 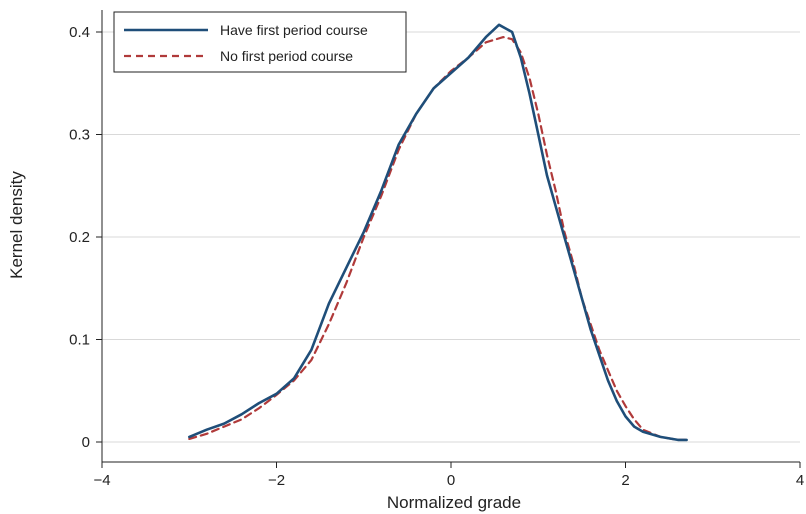 What do you see at coordinates (294, 30) in the screenshot?
I see `legend-label-have-first-period: Have first period course` at bounding box center [294, 30].